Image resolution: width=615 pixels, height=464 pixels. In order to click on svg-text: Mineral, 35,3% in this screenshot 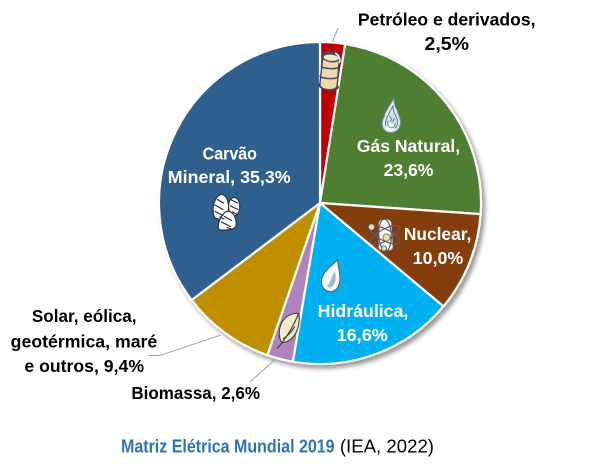, I will do `click(229, 177)`.